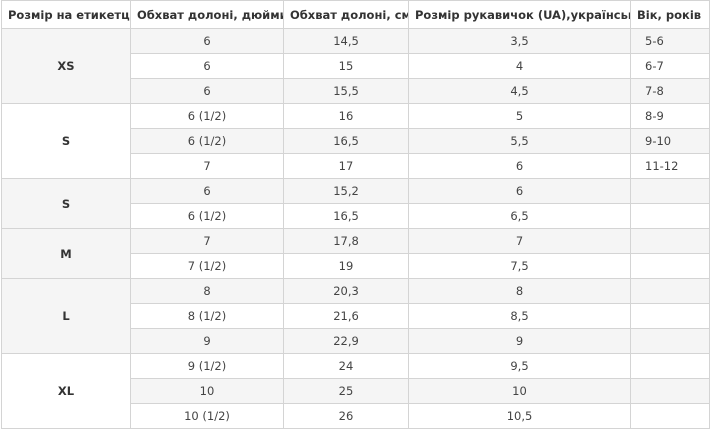 The height and width of the screenshot is (438, 720). What do you see at coordinates (670, 66) in the screenshot?
I see `age-cell: 6-7` at bounding box center [670, 66].